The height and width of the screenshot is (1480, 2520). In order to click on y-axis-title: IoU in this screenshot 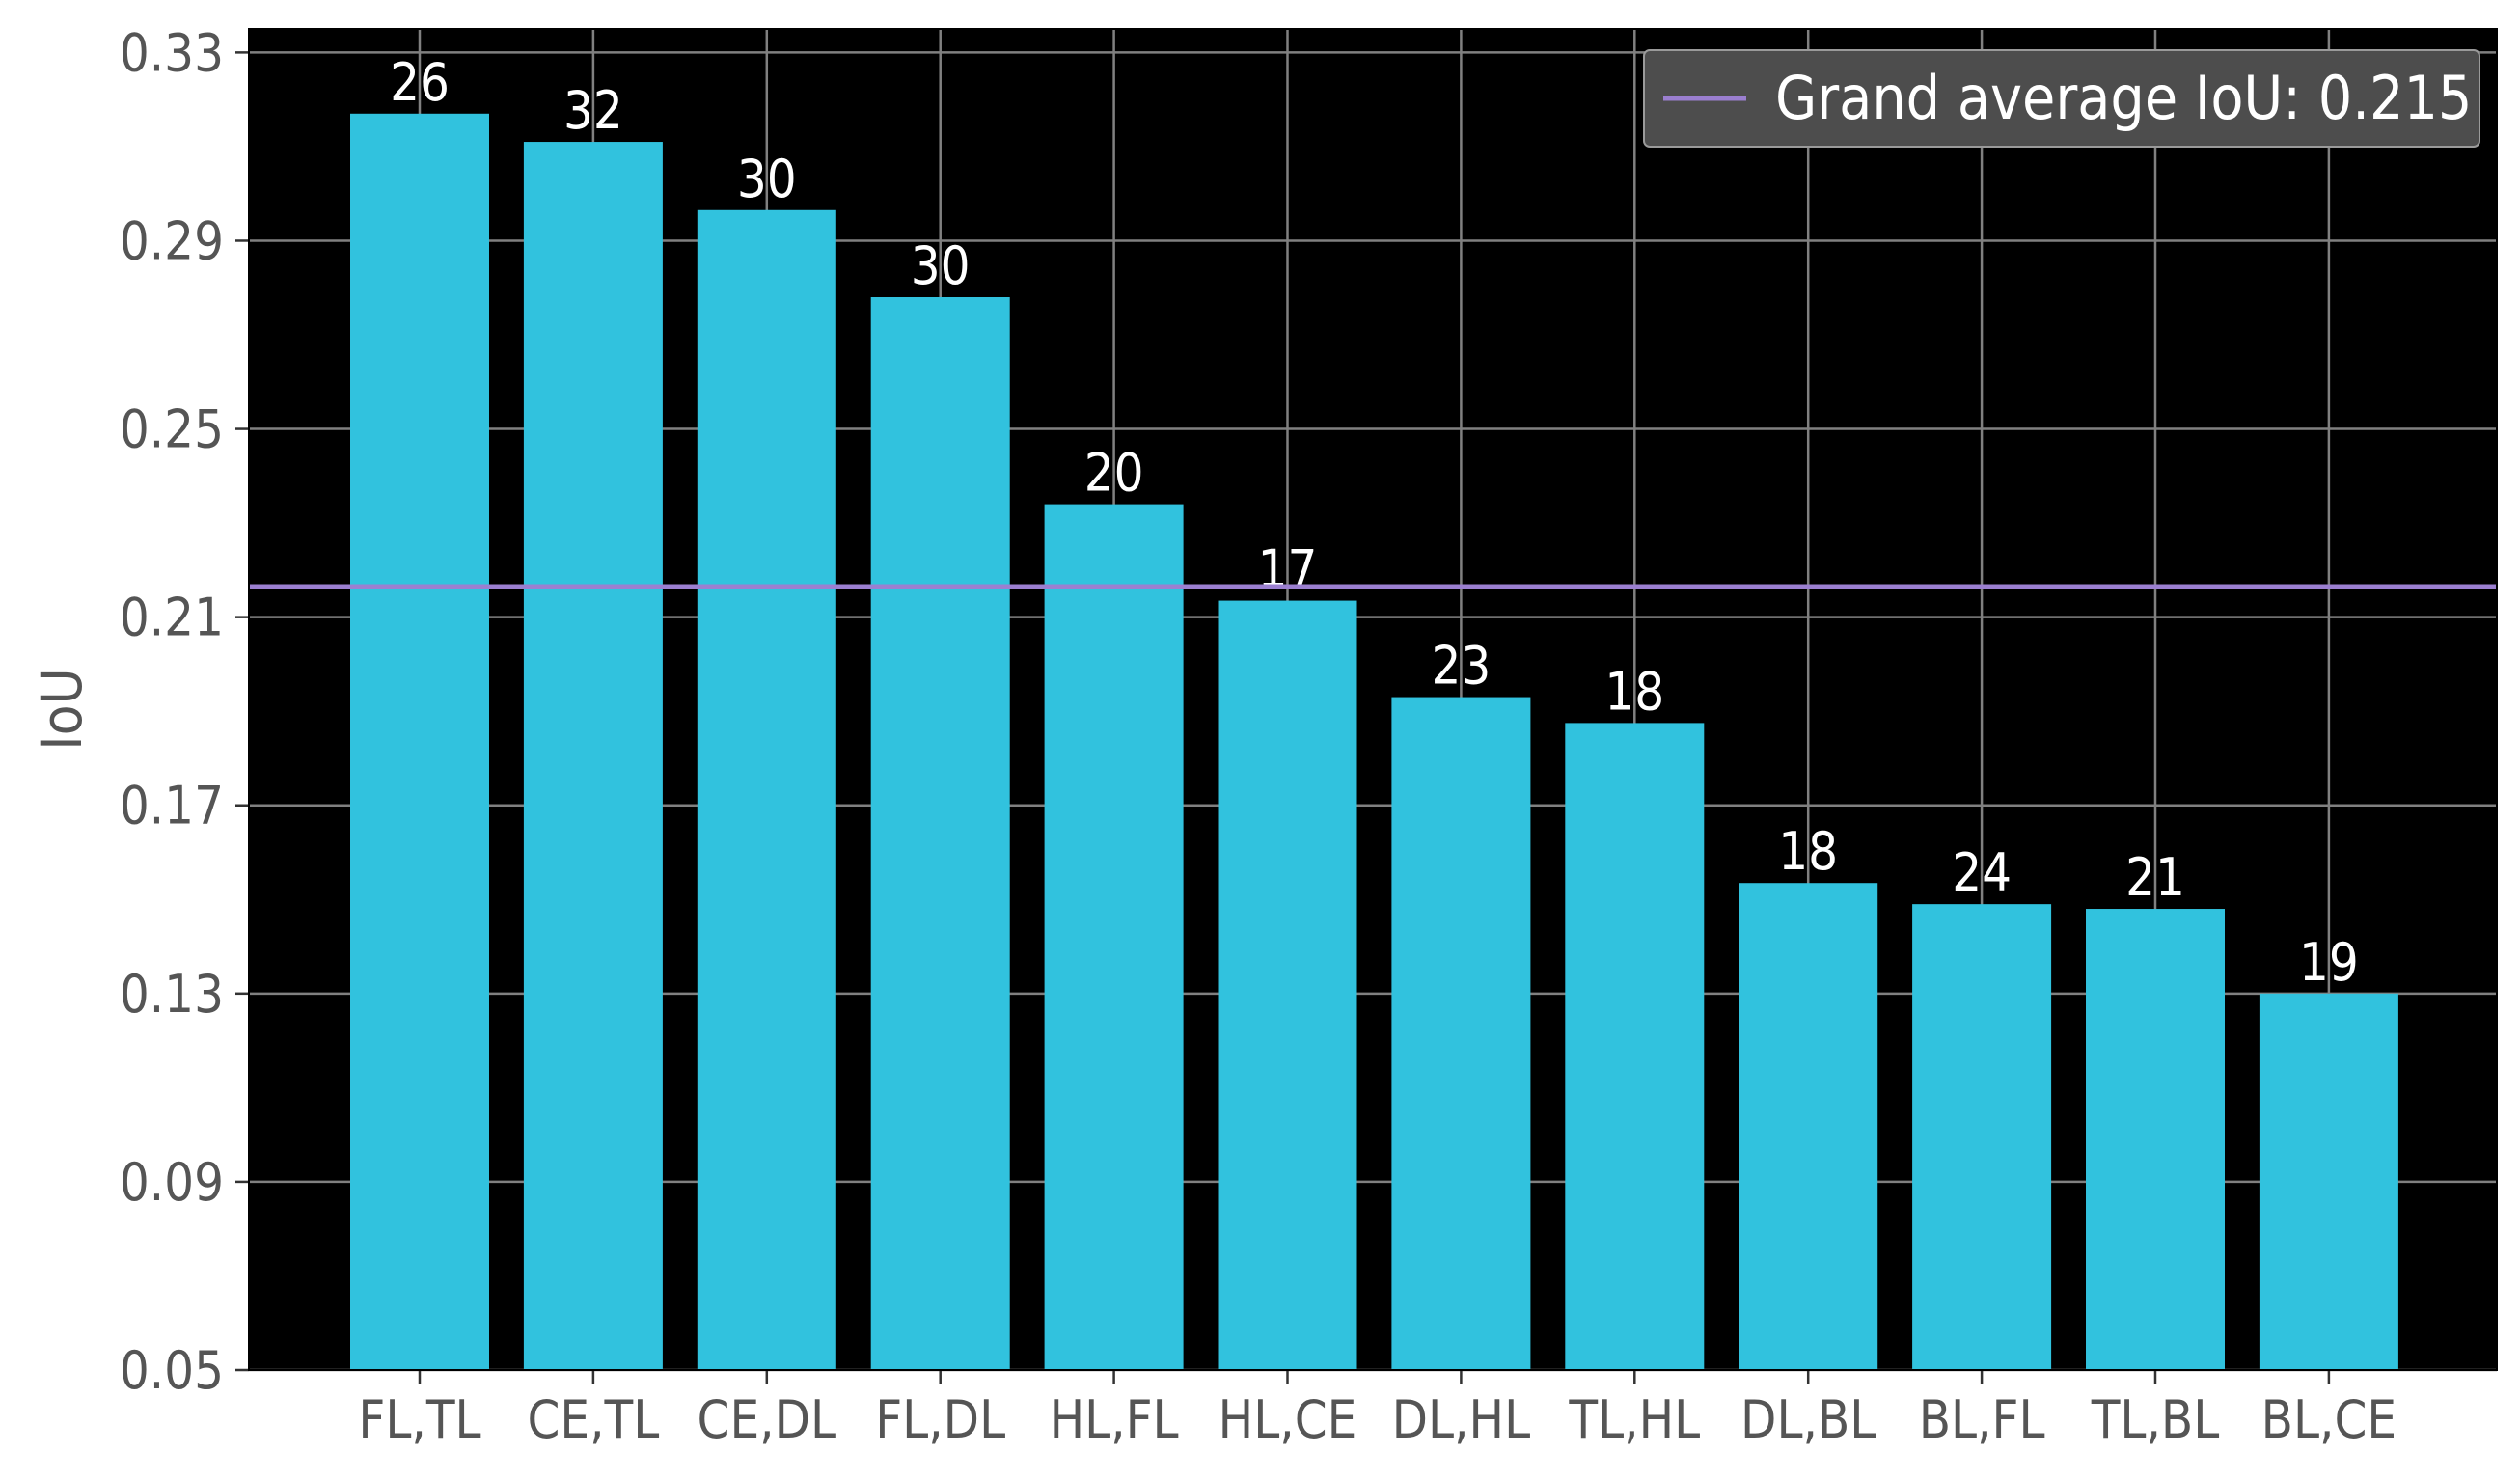, I will do `click(62, 709)`.